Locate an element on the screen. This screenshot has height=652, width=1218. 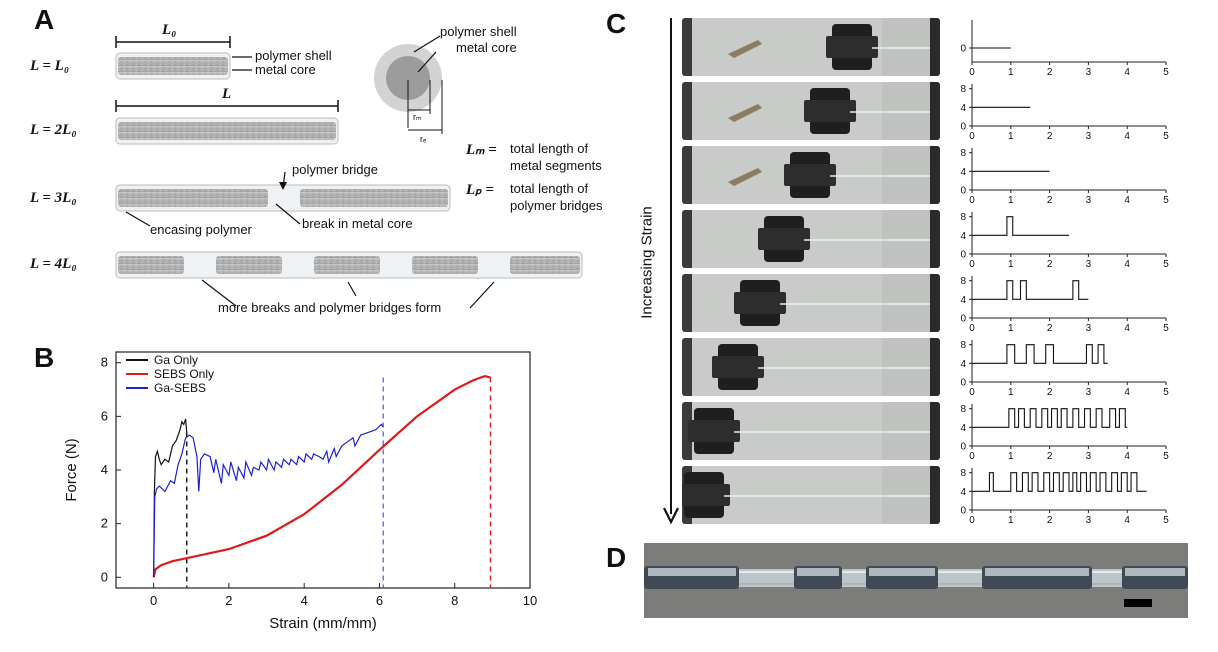
definition-lp-text: total length of polymer bridges is located at coordinates (556, 197).